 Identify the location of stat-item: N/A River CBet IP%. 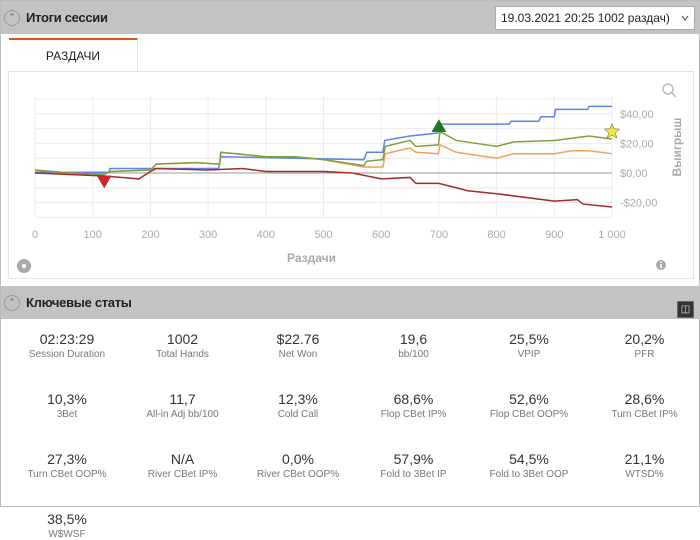
(183, 465).